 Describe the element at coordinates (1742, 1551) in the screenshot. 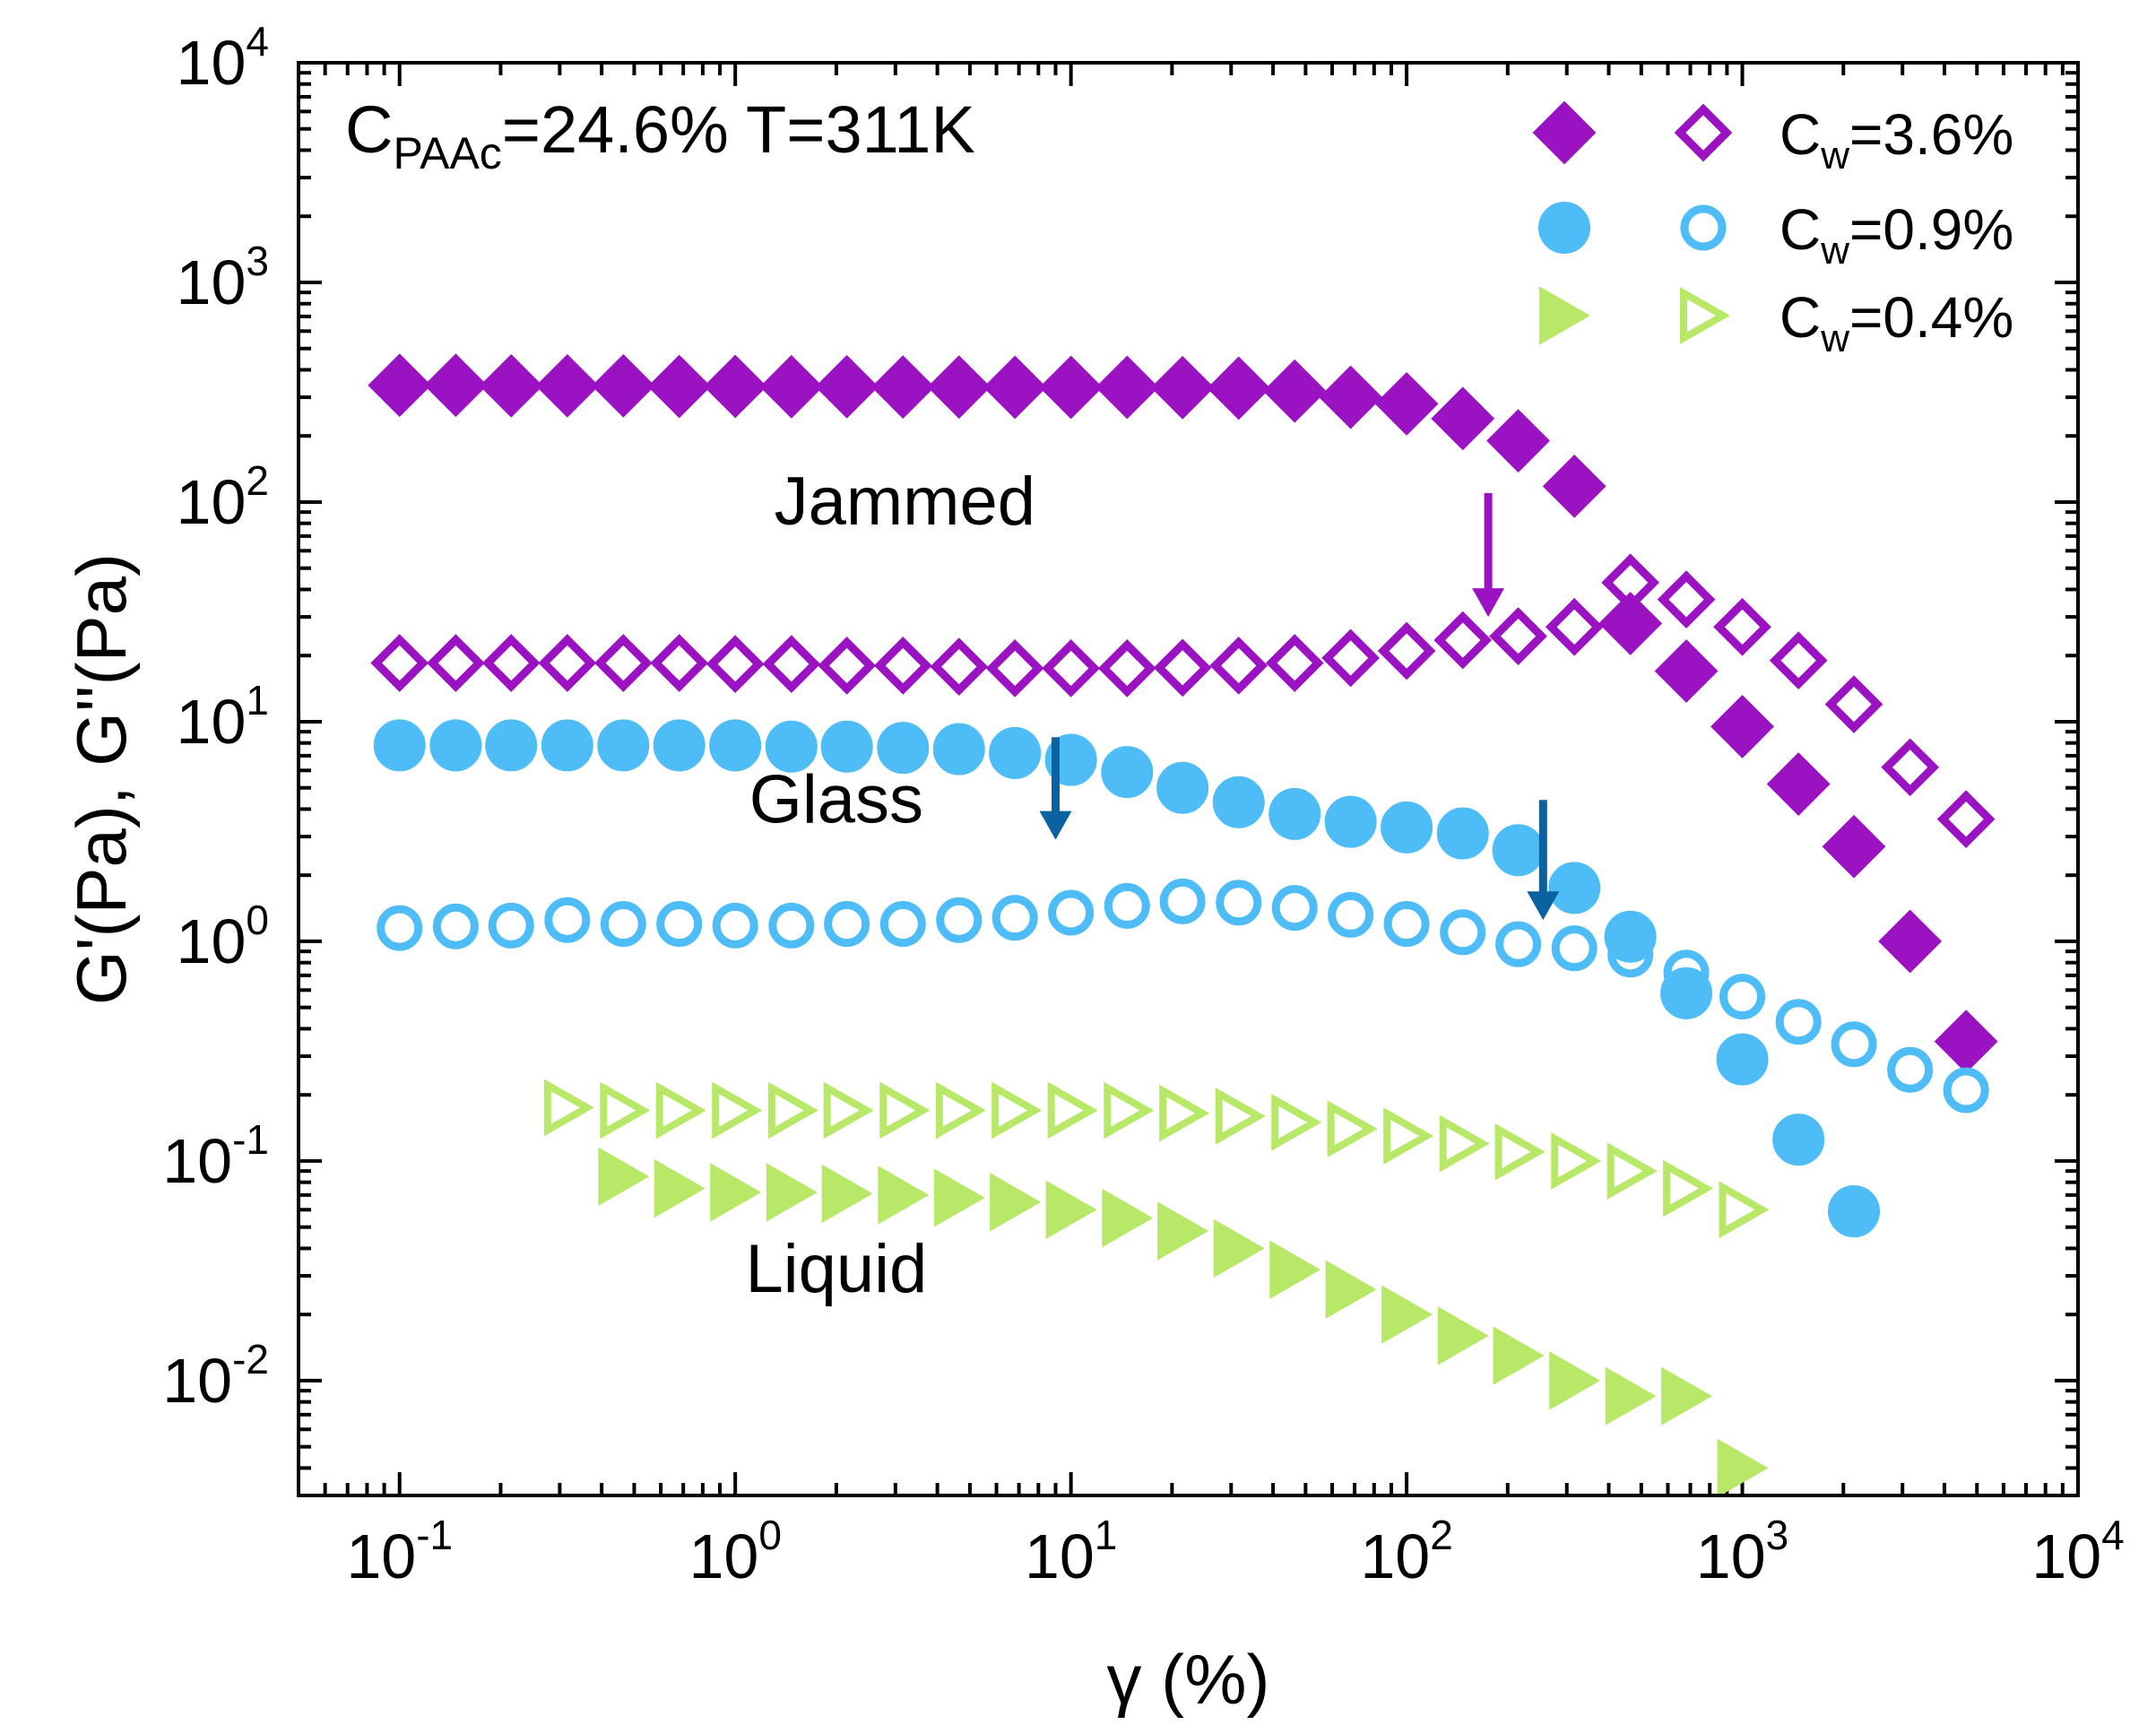

I see `x-tick-label: 10³` at that location.